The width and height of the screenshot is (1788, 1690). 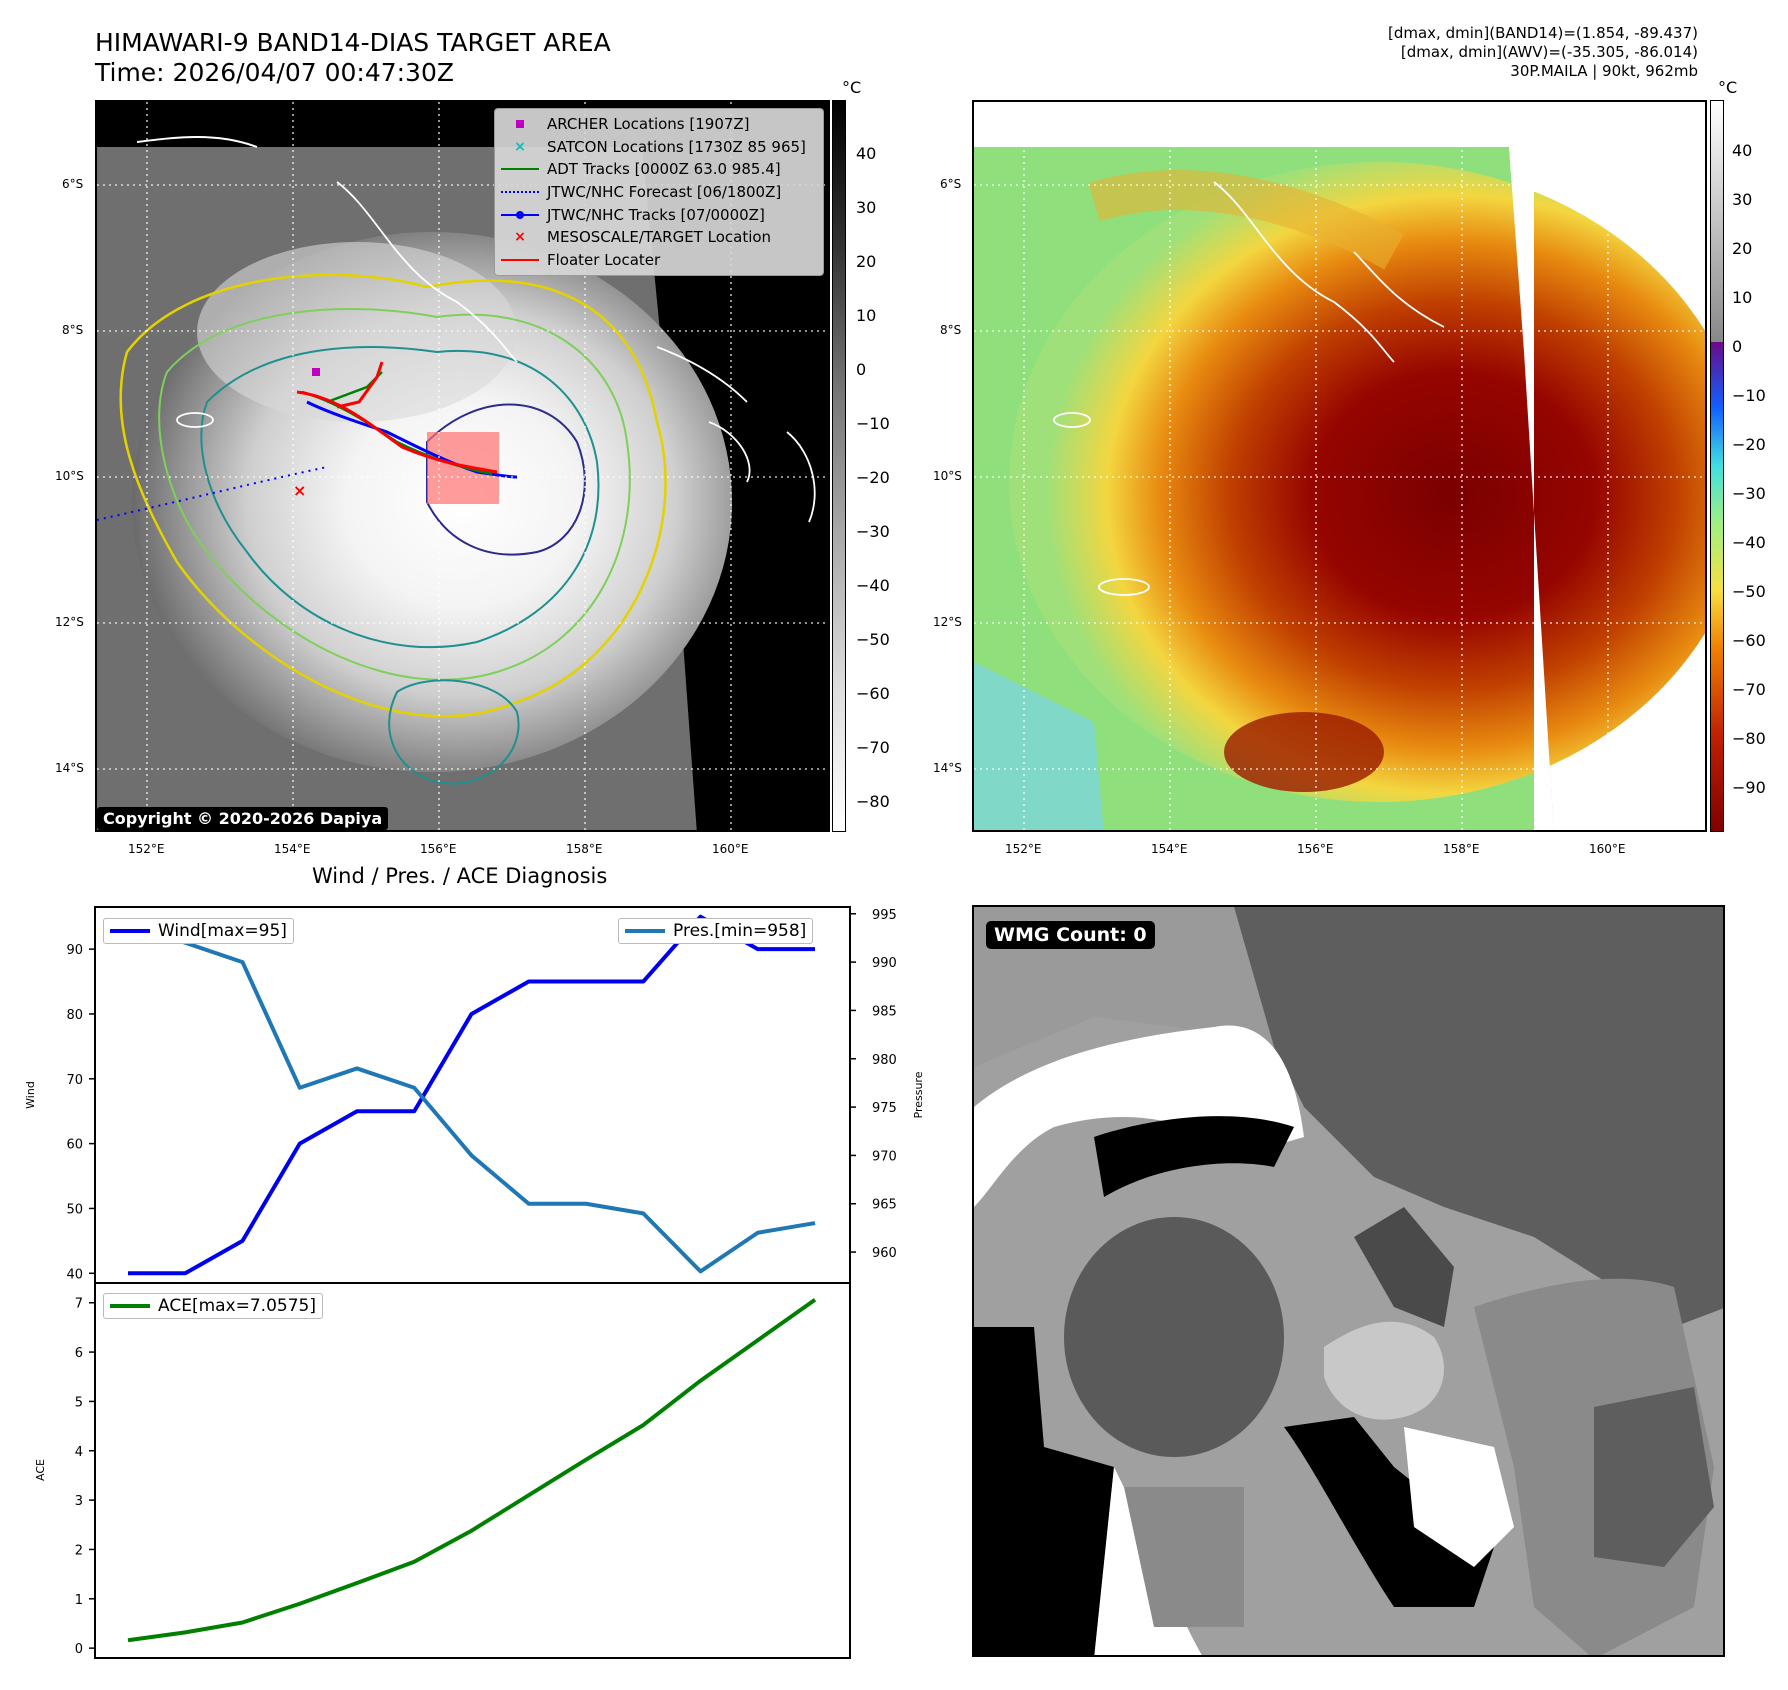 I want to click on pressure-legend-line, so click(x=645, y=931).